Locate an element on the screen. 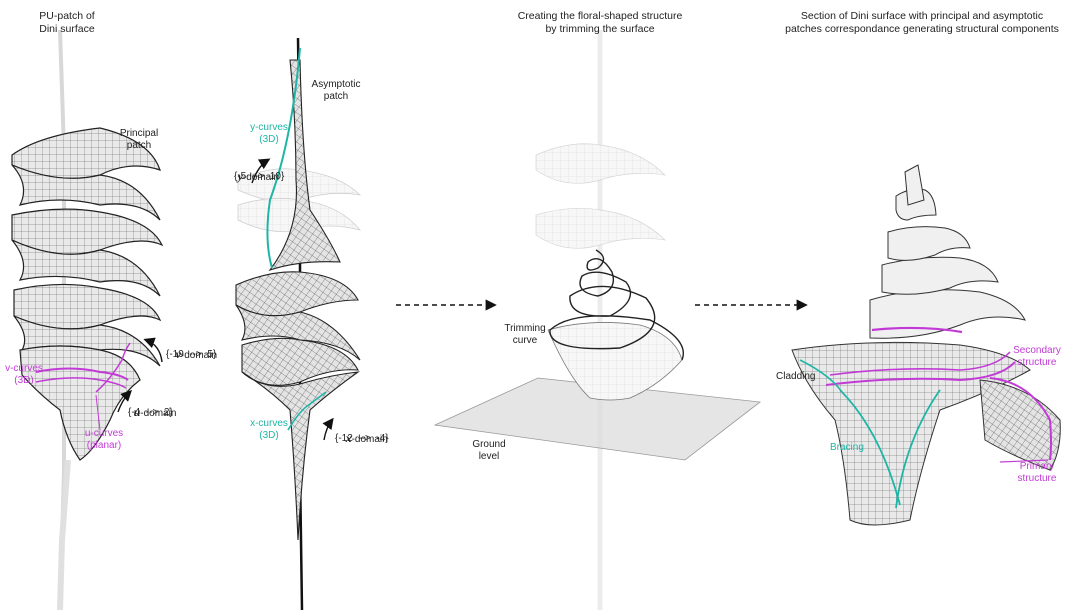 The width and height of the screenshot is (1066, 612). panel4-lower-skirt is located at coordinates (911, 433).